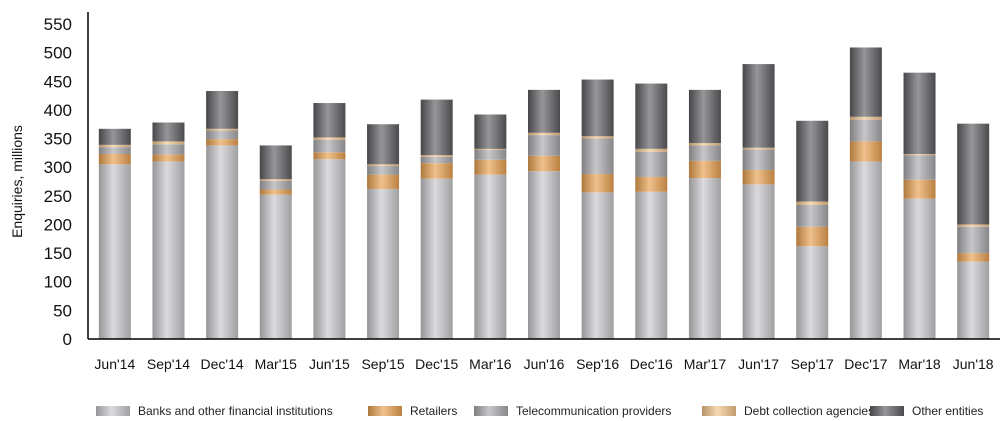 This screenshot has width=1002, height=421. Describe the element at coordinates (58, 253) in the screenshot. I see `y-tick-label: 150` at that location.